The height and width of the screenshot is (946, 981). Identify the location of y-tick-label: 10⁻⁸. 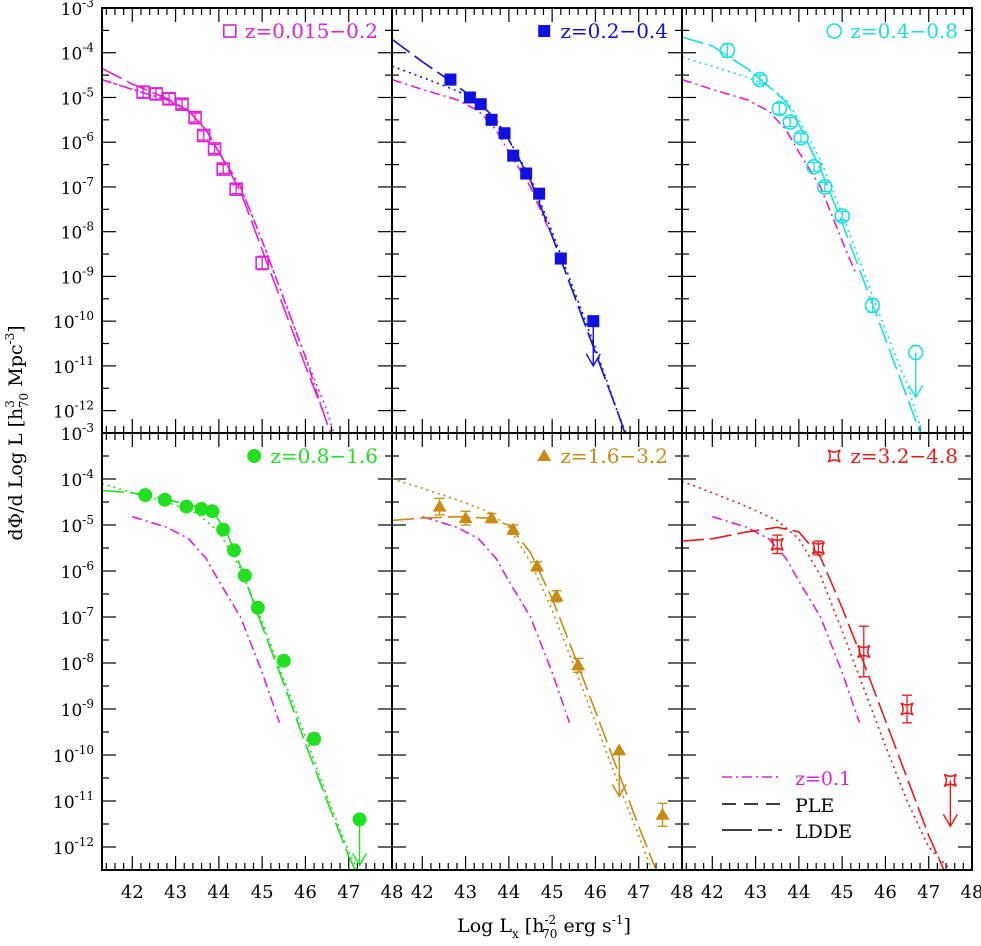
(77, 663).